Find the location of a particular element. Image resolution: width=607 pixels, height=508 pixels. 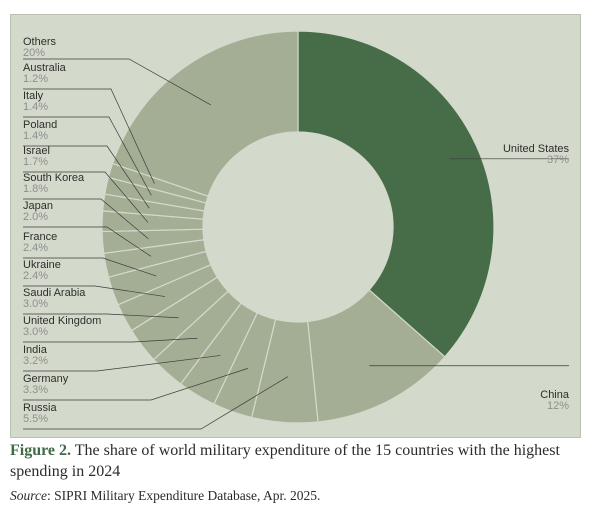

value-label-russia: 5.5% is located at coordinates (35, 419).